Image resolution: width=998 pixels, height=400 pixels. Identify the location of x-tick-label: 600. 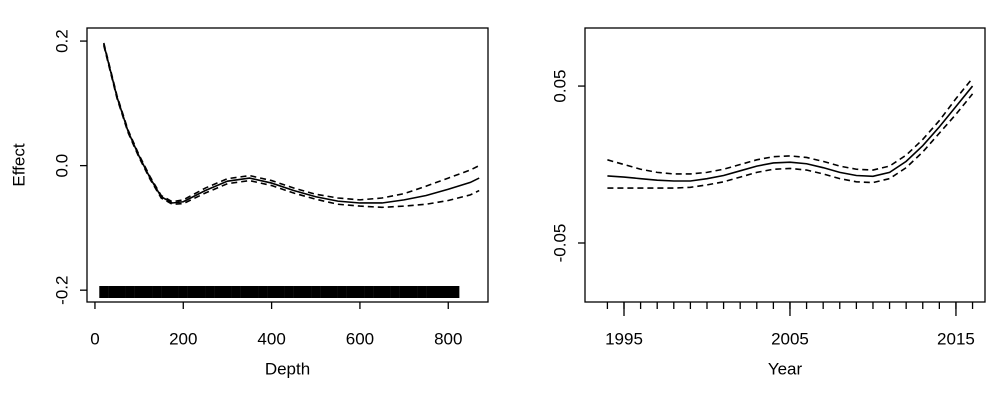
(360, 338).